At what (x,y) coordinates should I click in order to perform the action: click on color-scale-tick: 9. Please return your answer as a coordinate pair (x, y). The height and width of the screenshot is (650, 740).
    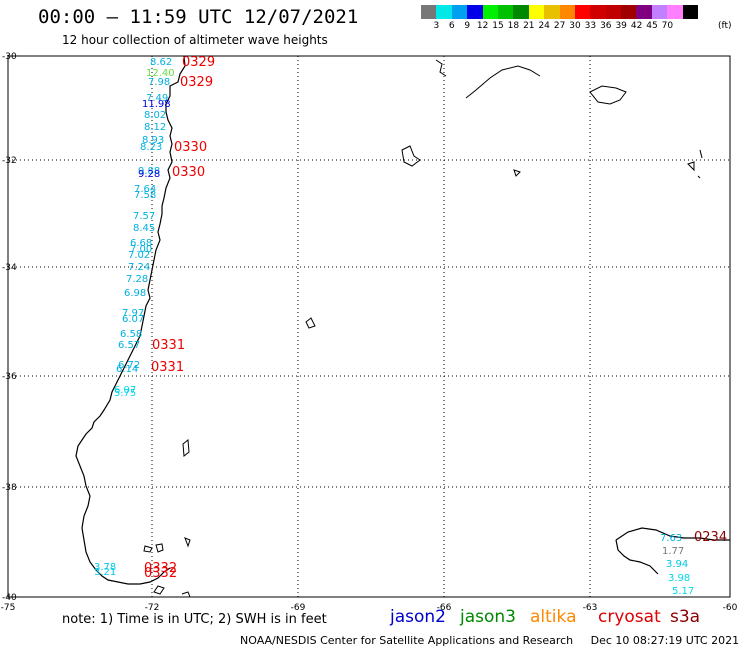
    Looking at the image, I should click on (467, 26).